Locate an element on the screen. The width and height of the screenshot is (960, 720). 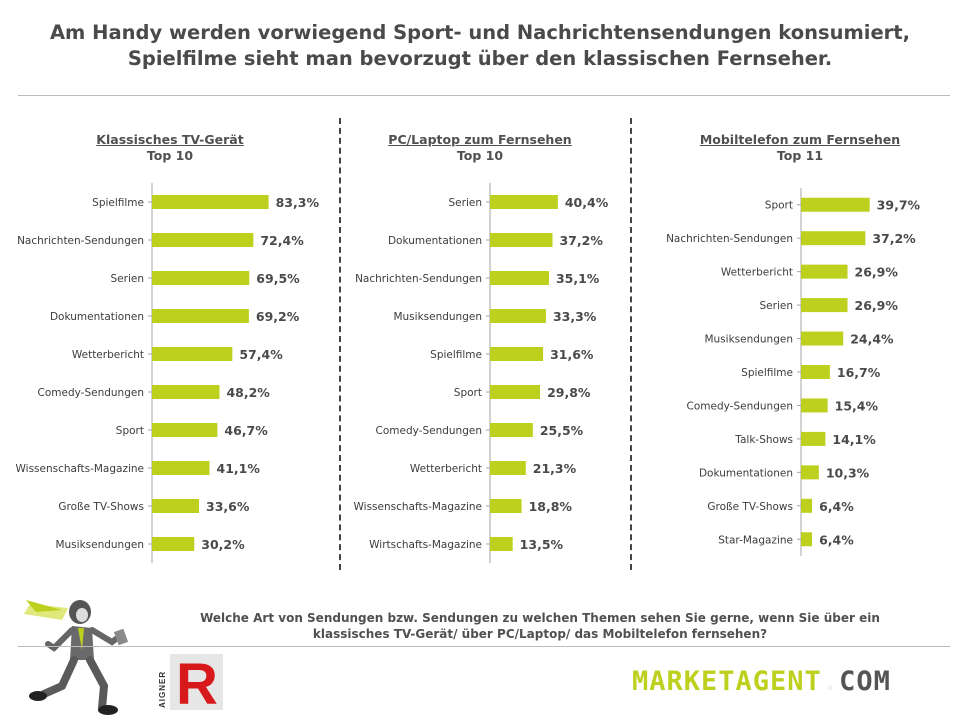
aigner-logo-text: AIGNER is located at coordinates (162, 689).